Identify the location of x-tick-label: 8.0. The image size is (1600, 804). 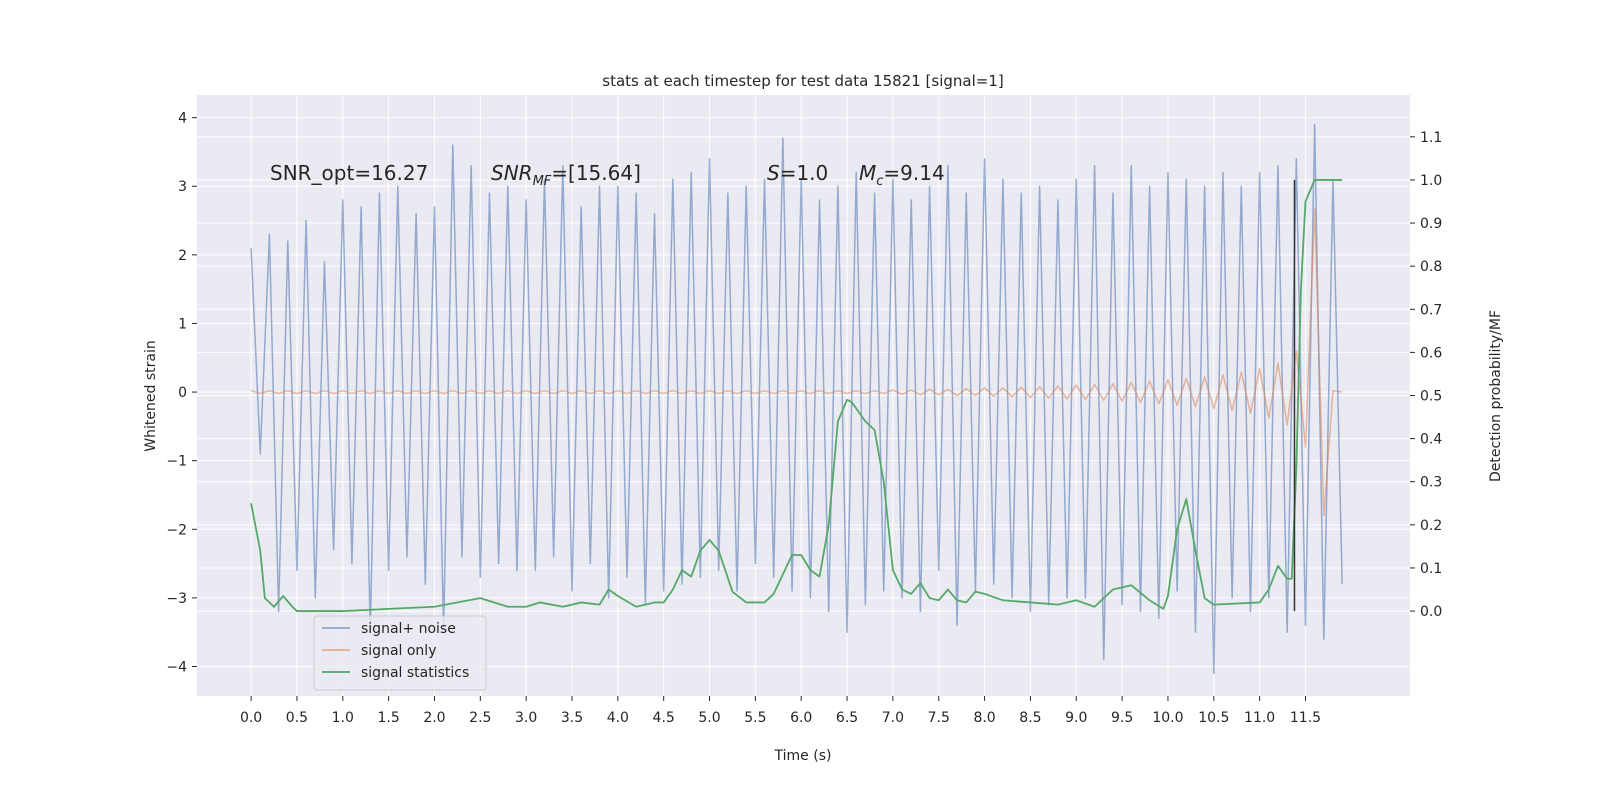
(984, 718).